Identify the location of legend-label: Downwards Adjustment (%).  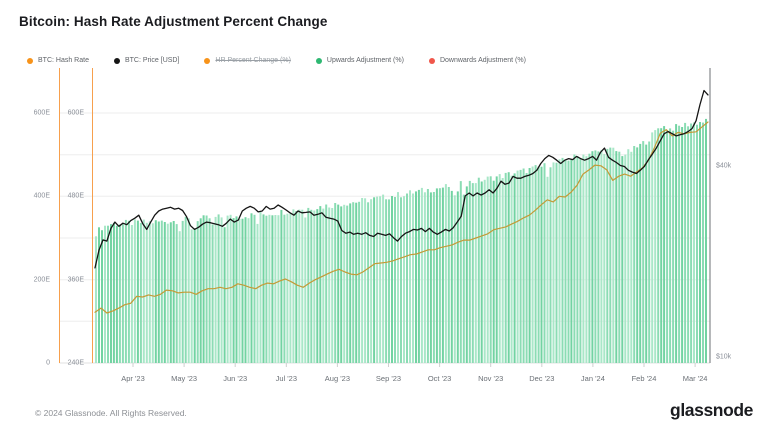
(482, 60).